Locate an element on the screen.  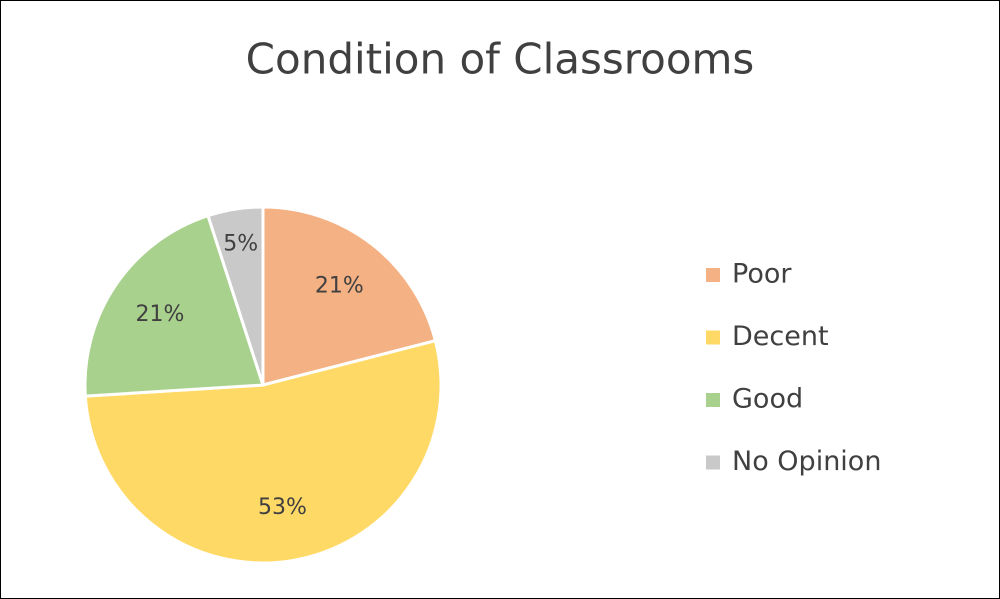
data-label: 5% is located at coordinates (240, 243).